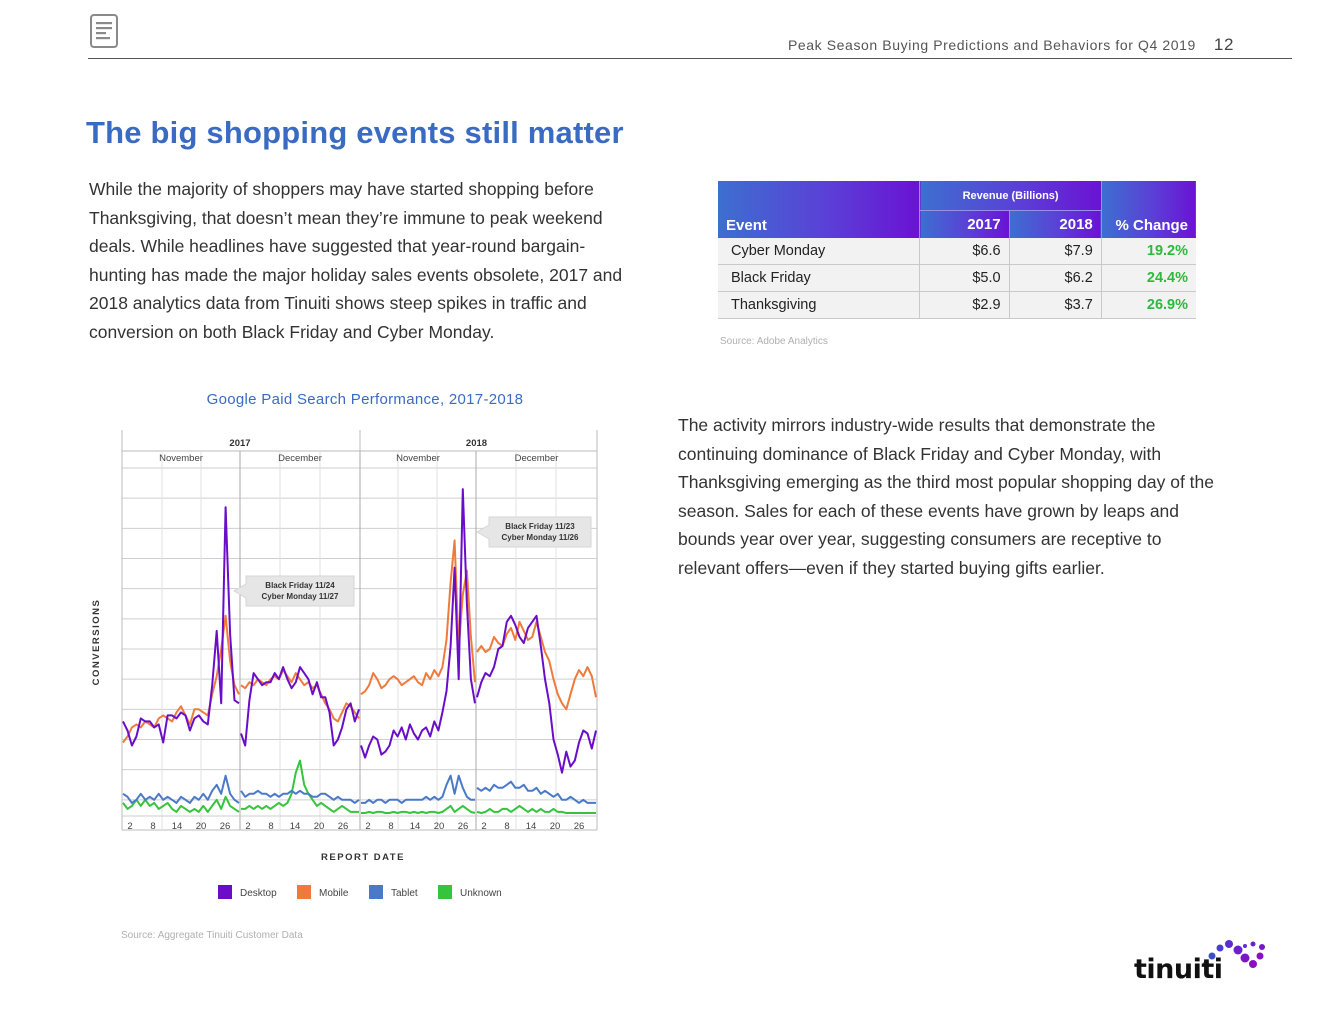 The image size is (1320, 1020). What do you see at coordinates (819, 209) in the screenshot?
I see `column-header-event: Event` at bounding box center [819, 209].